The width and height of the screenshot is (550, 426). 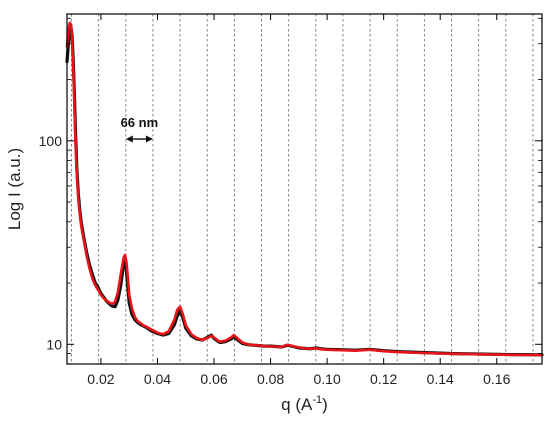 I want to click on x-tick-label: 0.06, so click(x=213, y=379).